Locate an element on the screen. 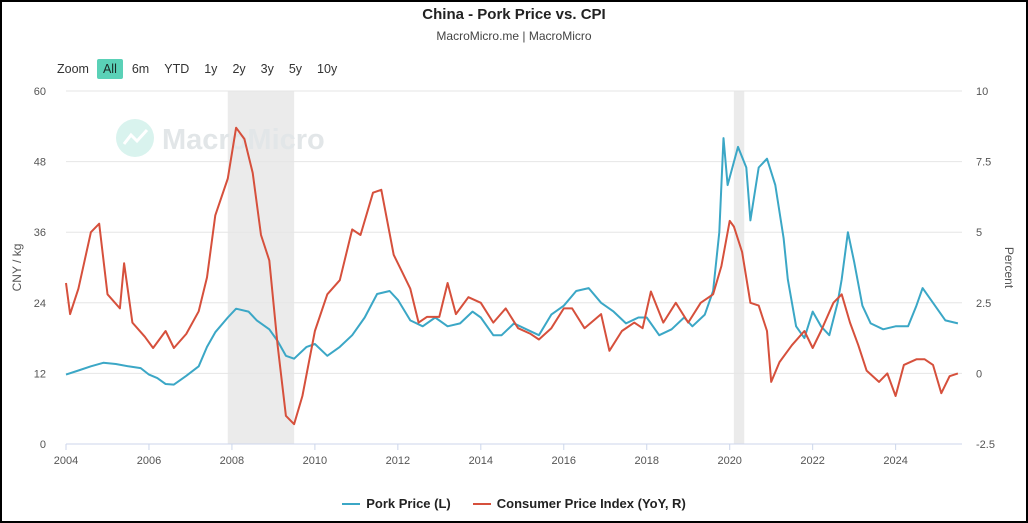 This screenshot has width=1028, height=523. x-tick-label: 2006 is located at coordinates (149, 461).